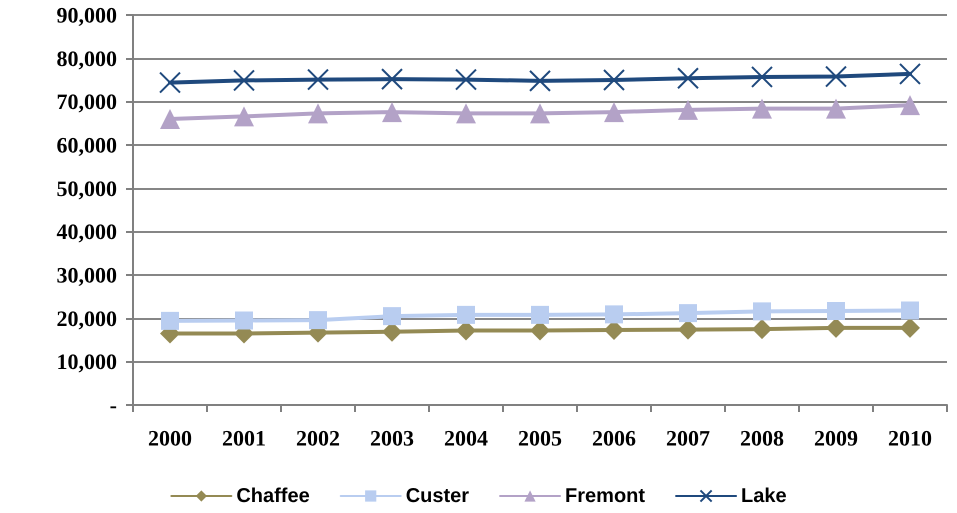 The width and height of the screenshot is (957, 513). Describe the element at coordinates (466, 438) in the screenshot. I see `x-tick-label: 2004` at that location.